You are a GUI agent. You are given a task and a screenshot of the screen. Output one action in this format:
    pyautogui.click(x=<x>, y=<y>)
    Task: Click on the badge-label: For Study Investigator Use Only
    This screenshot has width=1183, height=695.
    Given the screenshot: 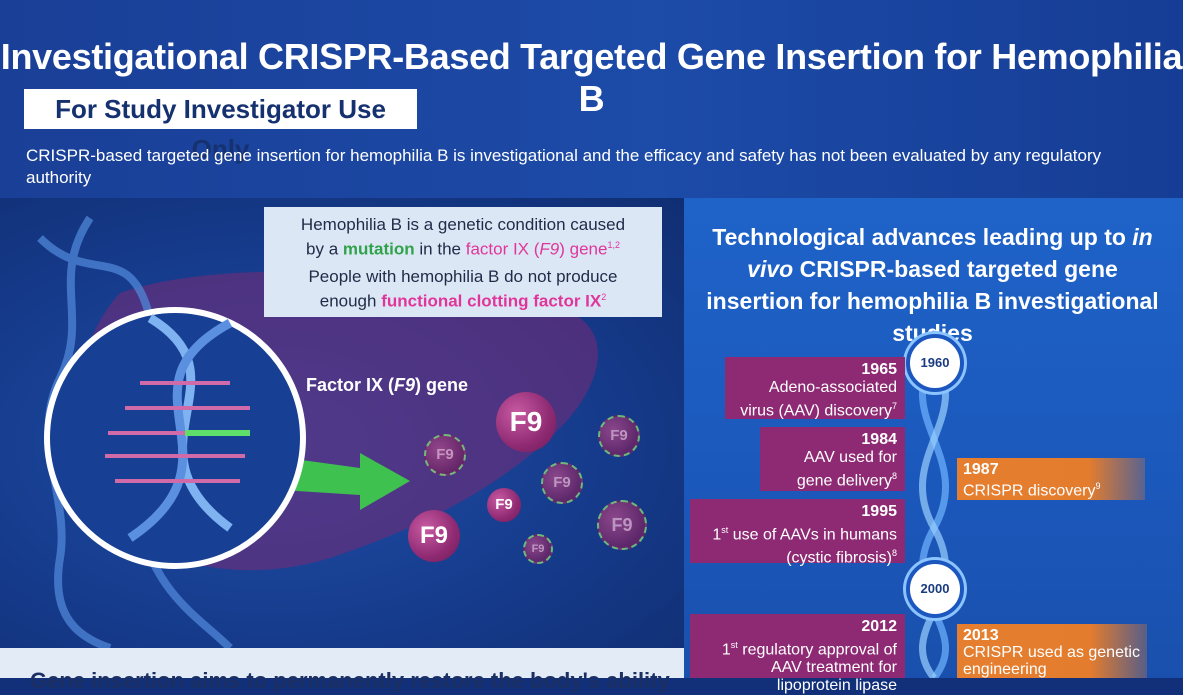 What is the action you would take?
    pyautogui.click(x=220, y=129)
    